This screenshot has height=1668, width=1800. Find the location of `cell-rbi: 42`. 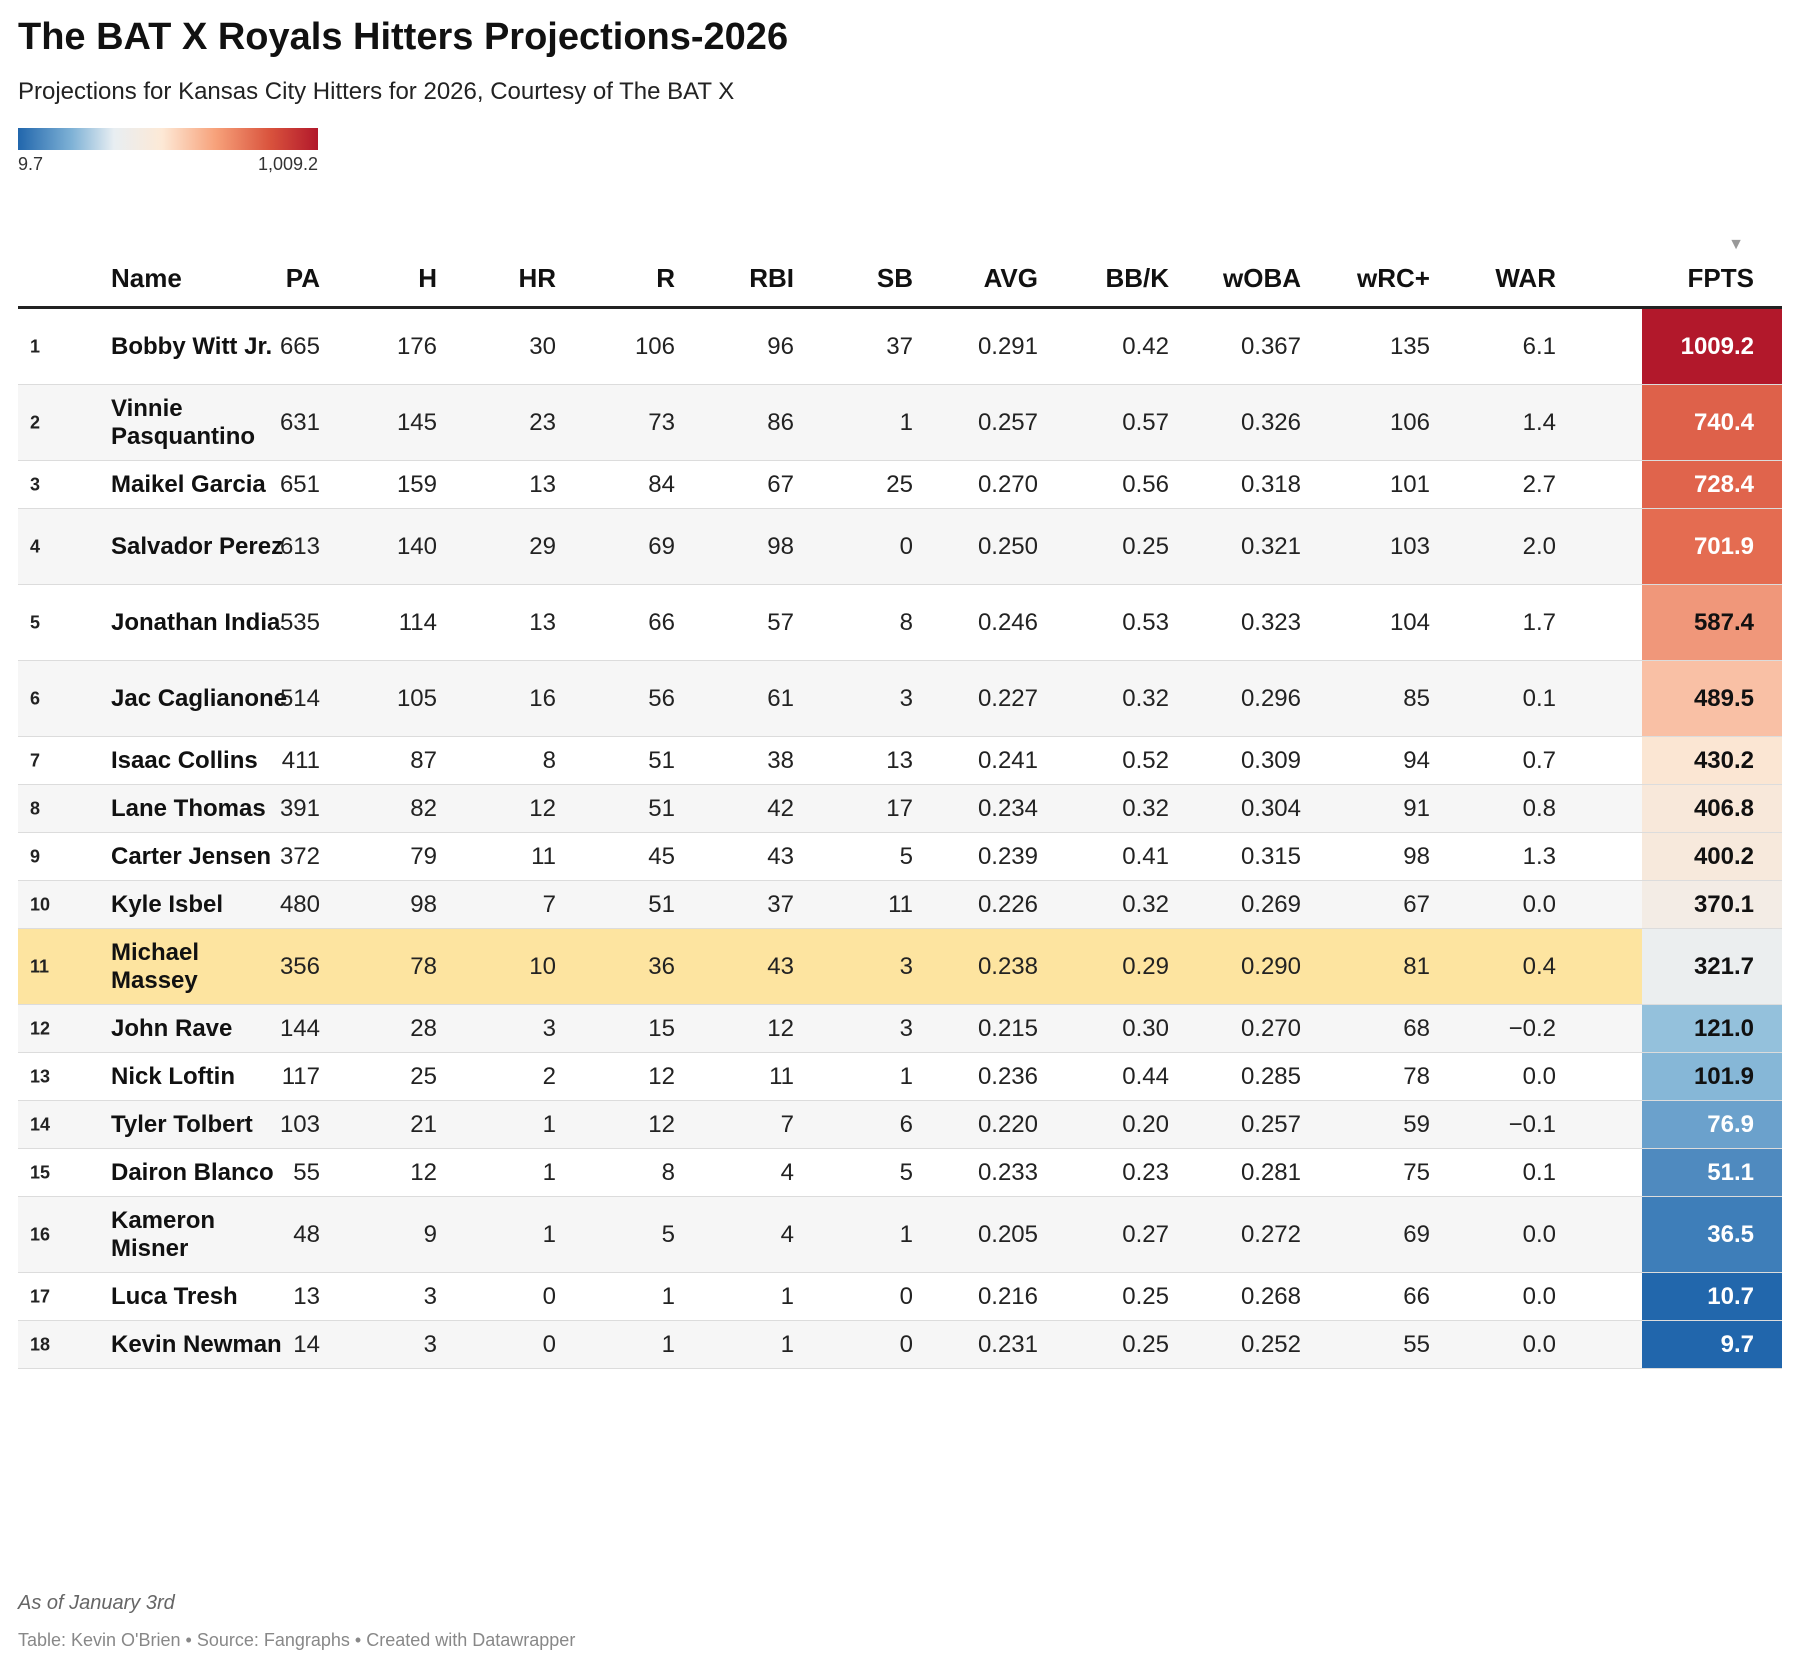

cell-rbi: 42 is located at coordinates (780, 808).